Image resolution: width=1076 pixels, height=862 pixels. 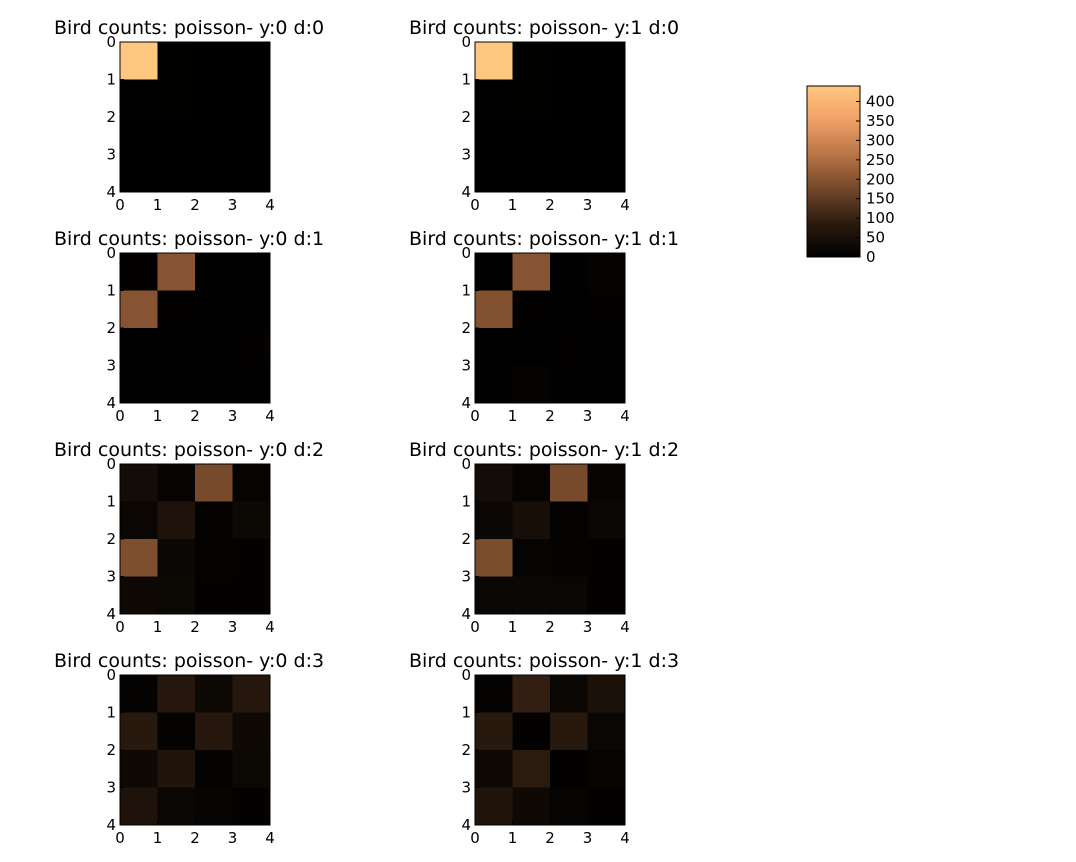 I want to click on colorbar-tick-label: 0, so click(x=871, y=257).